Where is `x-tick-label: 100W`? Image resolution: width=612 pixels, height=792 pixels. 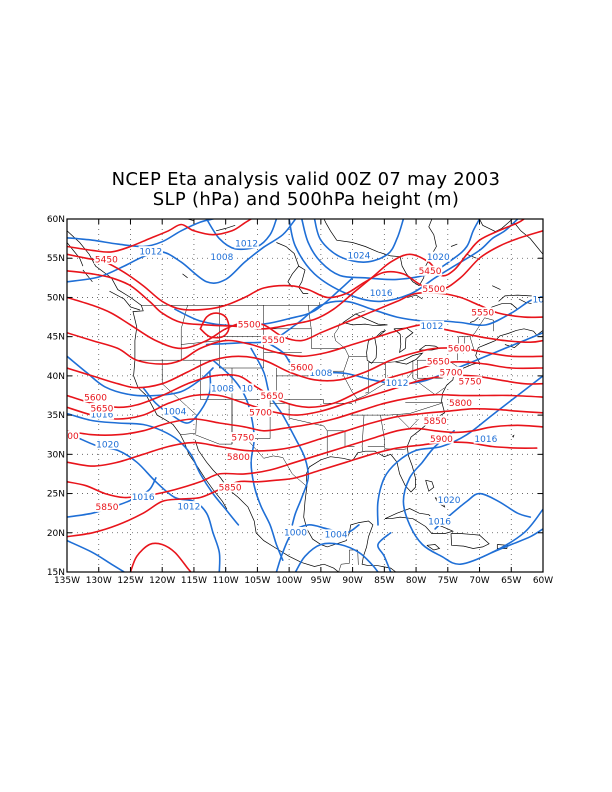 x-tick-label: 100W is located at coordinates (289, 581).